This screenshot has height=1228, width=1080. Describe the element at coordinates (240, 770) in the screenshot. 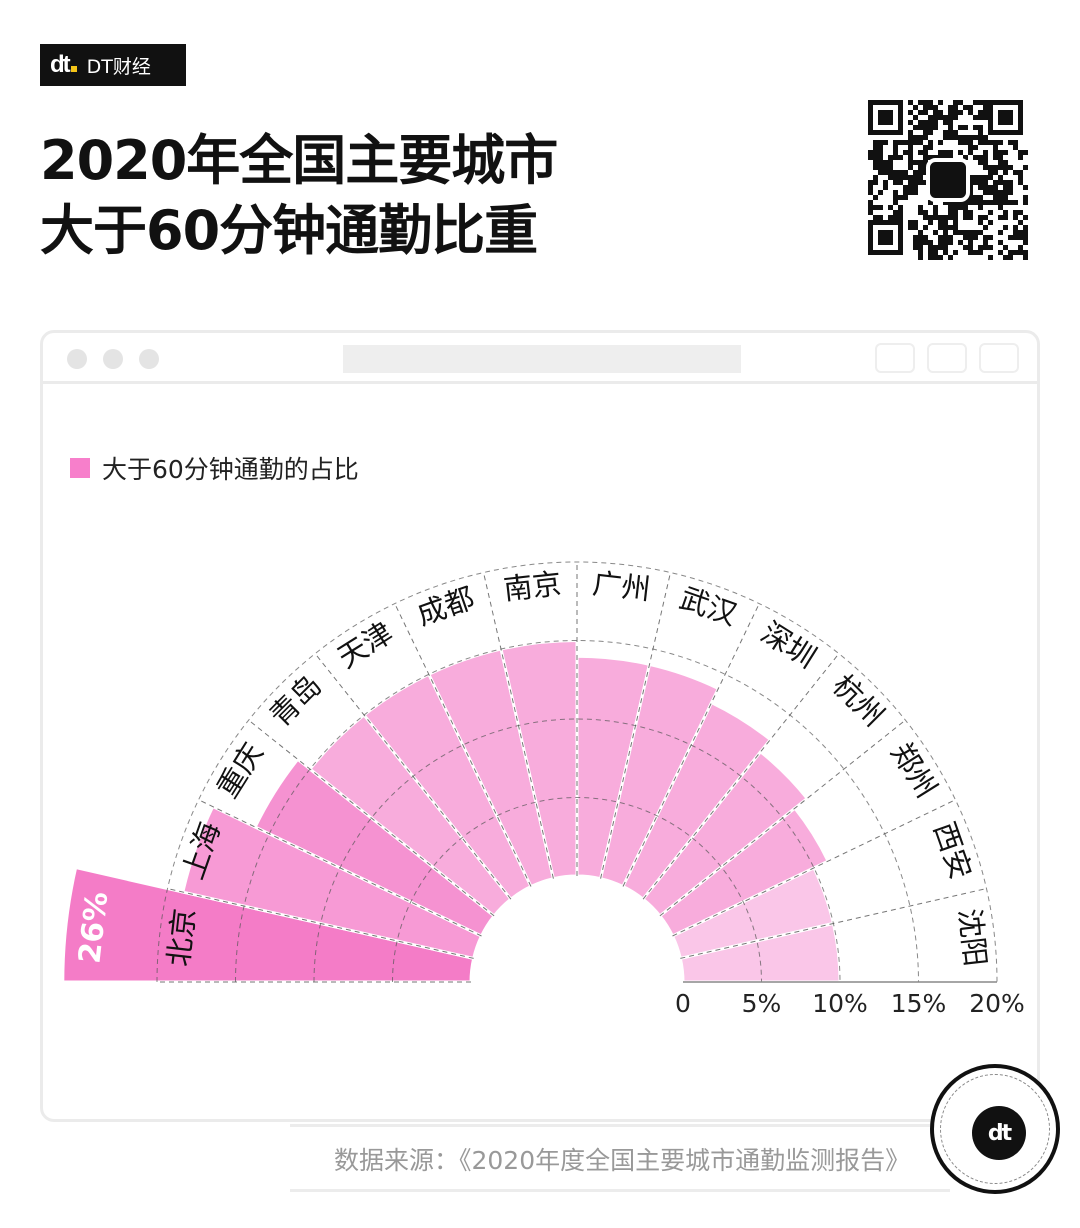

I see `category-label: 重庆` at that location.